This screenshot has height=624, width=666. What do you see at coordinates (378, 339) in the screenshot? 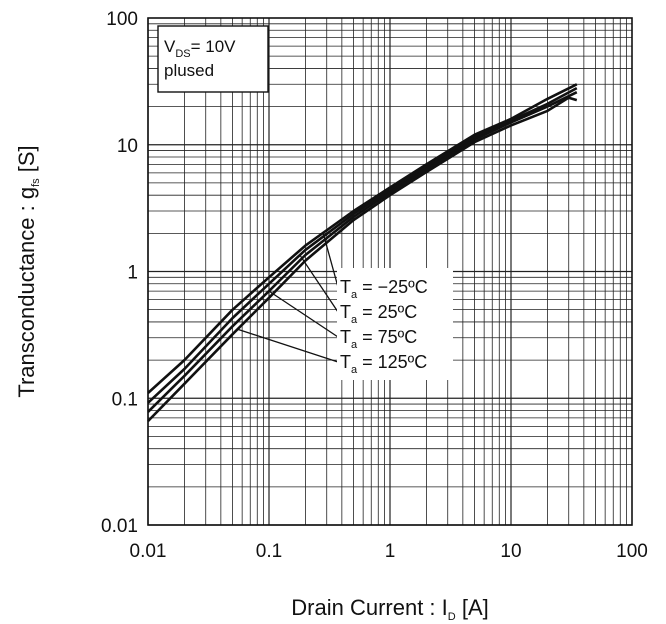
I see `legend-label-3: Ta = 75ºC` at bounding box center [378, 339].